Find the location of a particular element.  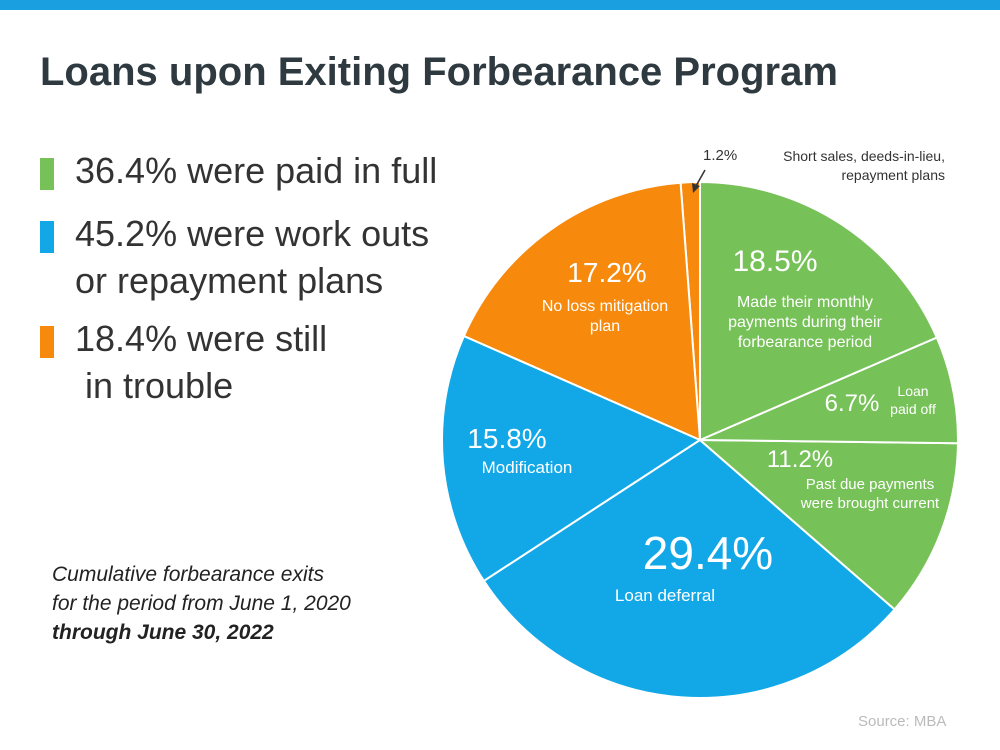

slice-label: No loss mitigation plan is located at coordinates (605, 316).